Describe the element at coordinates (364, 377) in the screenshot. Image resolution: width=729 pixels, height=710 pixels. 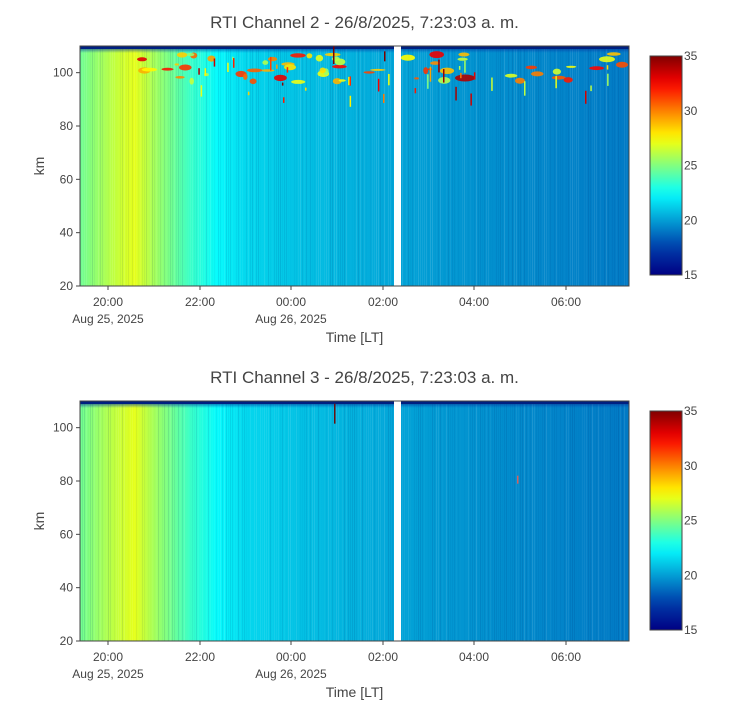
I see `chart-title: RTI Channel 3 - 26/8/2025, 7:23:03 a. m.` at that location.